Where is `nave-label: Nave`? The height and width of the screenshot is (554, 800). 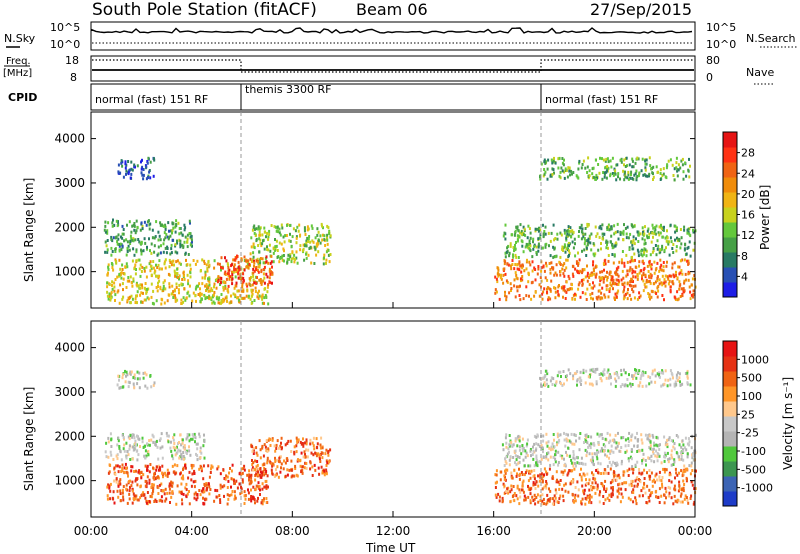 nave-label: Nave is located at coordinates (760, 72).